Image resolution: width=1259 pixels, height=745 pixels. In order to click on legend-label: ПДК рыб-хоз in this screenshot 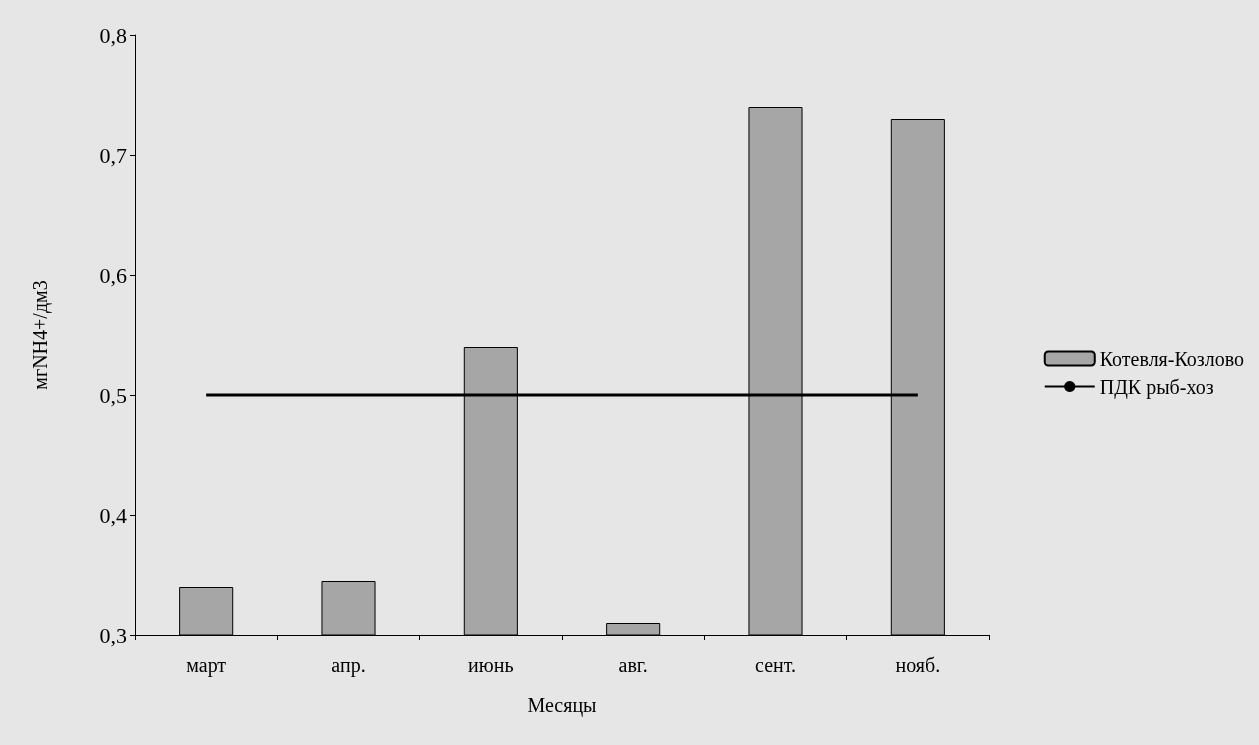, I will do `click(1156, 387)`.